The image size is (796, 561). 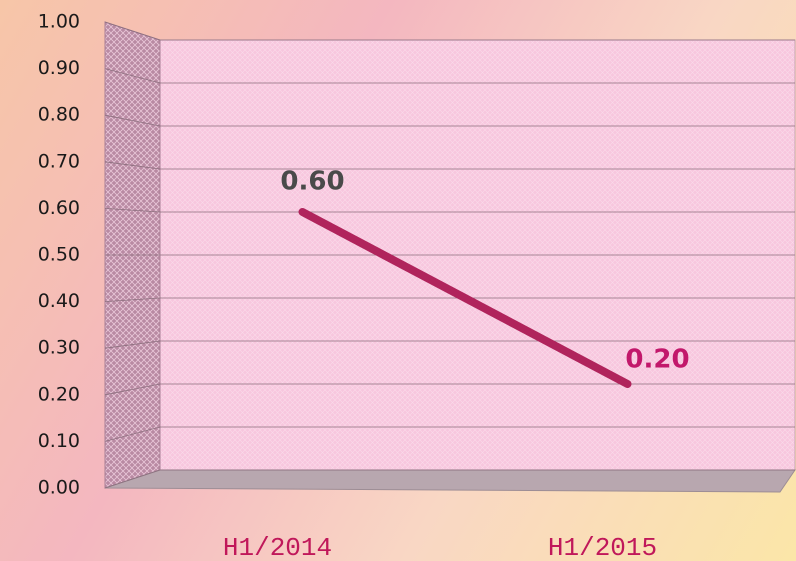 I want to click on y-tick-label: 0.80, so click(x=59, y=115).